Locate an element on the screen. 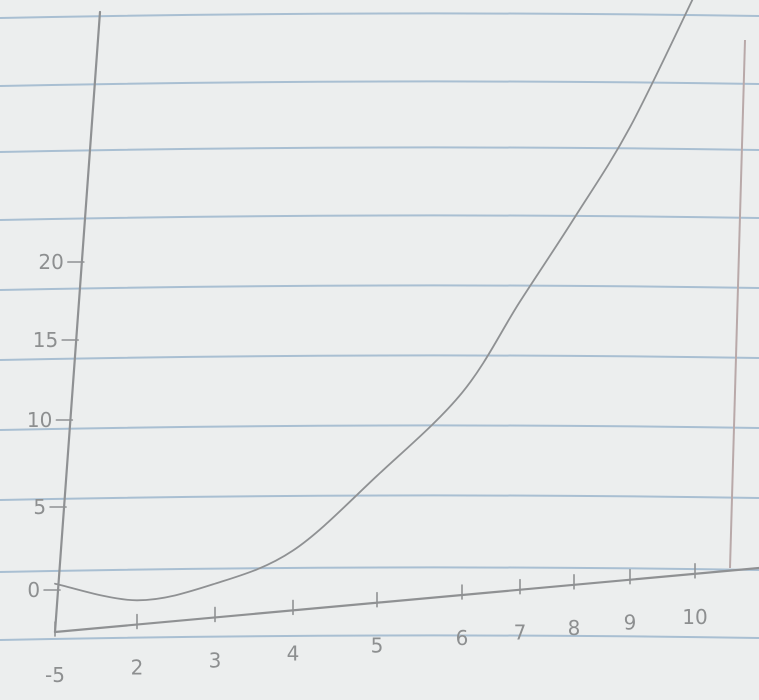  x-tick-label-3: 3 is located at coordinates (215, 660).